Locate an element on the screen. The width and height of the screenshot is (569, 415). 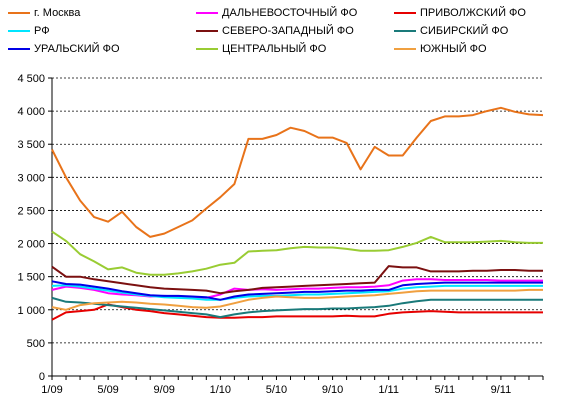
legend-label-2: ПРИВОЛЖСКИЙ ФО is located at coordinates (473, 13).